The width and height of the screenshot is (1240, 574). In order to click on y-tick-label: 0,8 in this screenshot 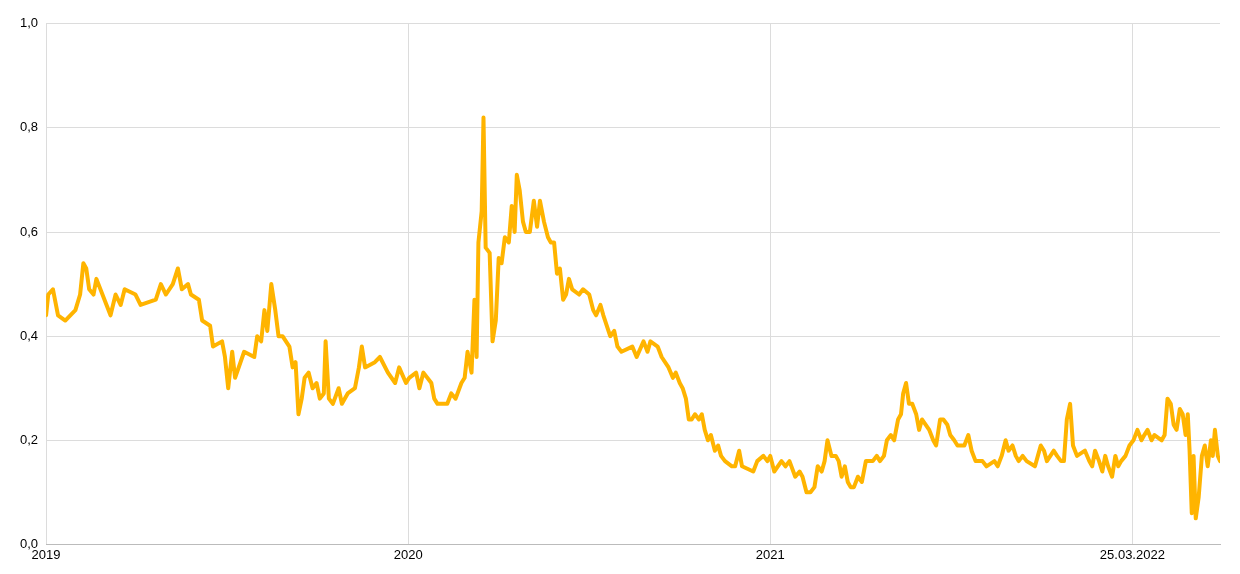, I will do `click(29, 127)`.